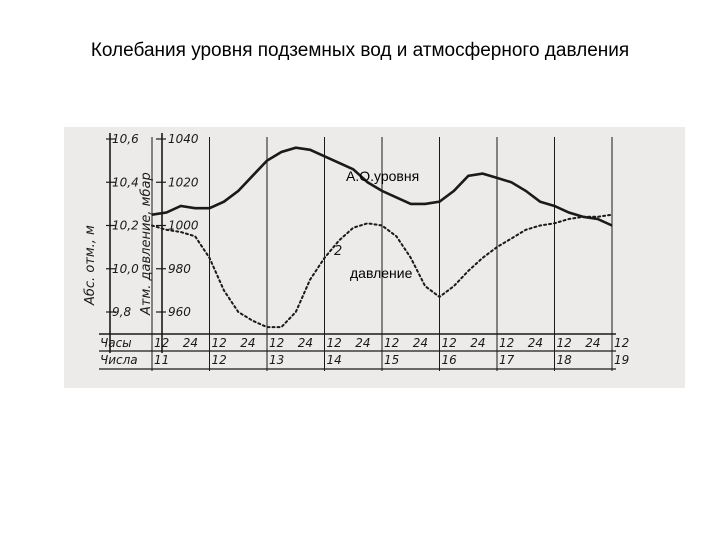 The width and height of the screenshot is (720, 540). I want to click on day-tick-label: 13, so click(276, 360).